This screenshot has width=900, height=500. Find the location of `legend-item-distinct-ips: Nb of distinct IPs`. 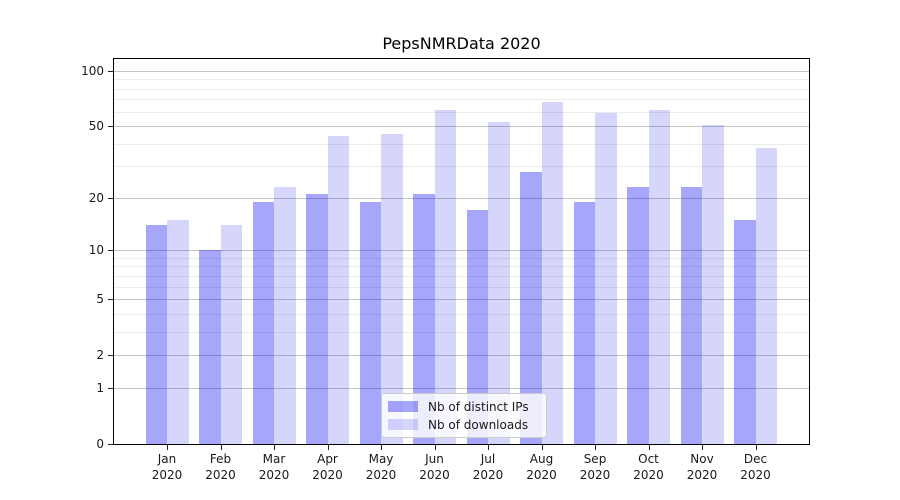

legend-item-distinct-ips: Nb of distinct IPs is located at coordinates (464, 407).